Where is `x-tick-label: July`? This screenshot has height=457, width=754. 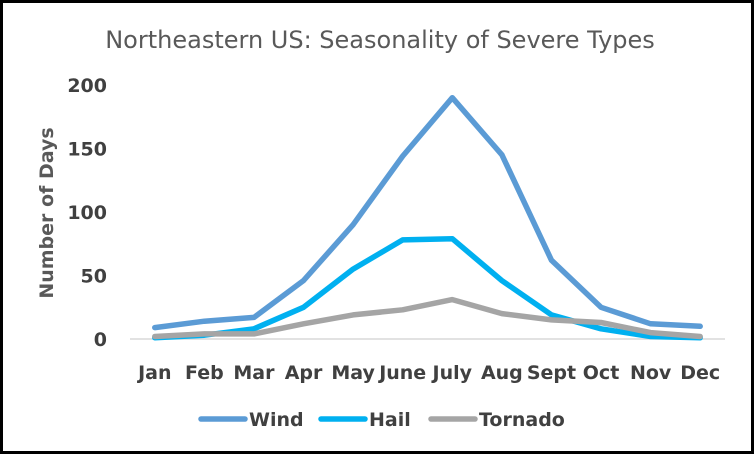 x-tick-label: July is located at coordinates (452, 373).